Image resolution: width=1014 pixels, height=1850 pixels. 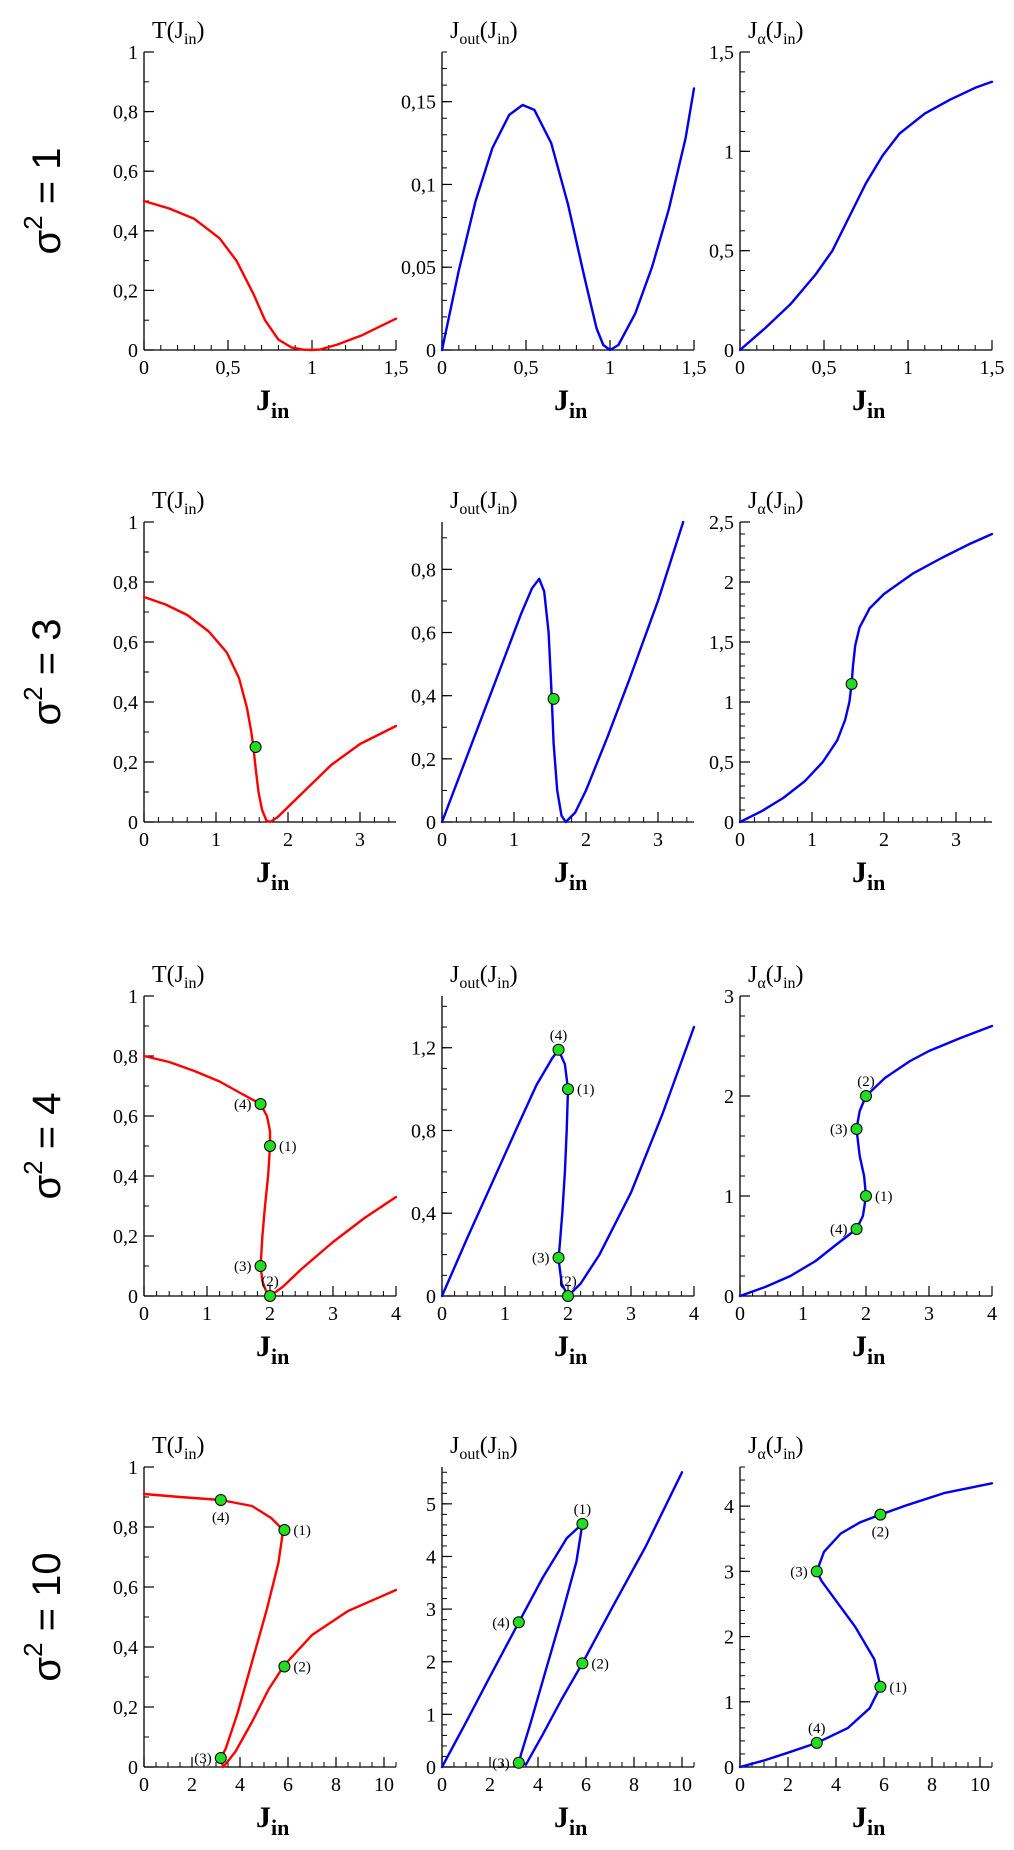 I want to click on title-sub: out, so click(x=469, y=983).